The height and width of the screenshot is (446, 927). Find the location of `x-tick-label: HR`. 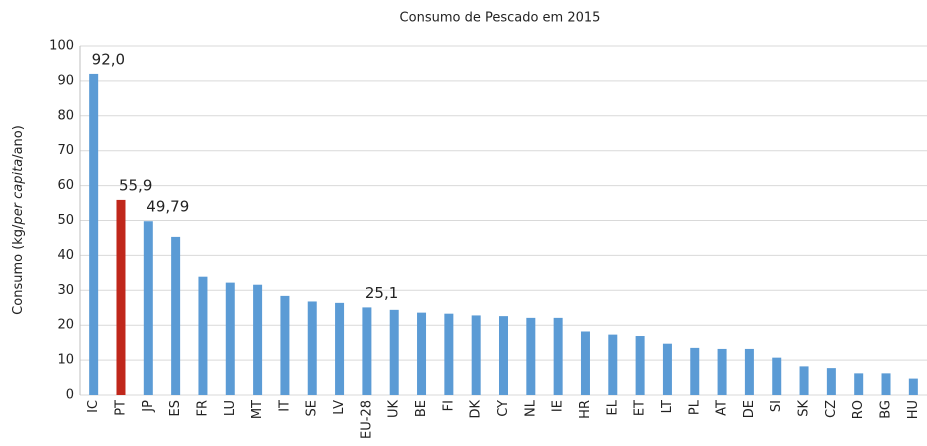

x-tick-label: HR is located at coordinates (585, 409).